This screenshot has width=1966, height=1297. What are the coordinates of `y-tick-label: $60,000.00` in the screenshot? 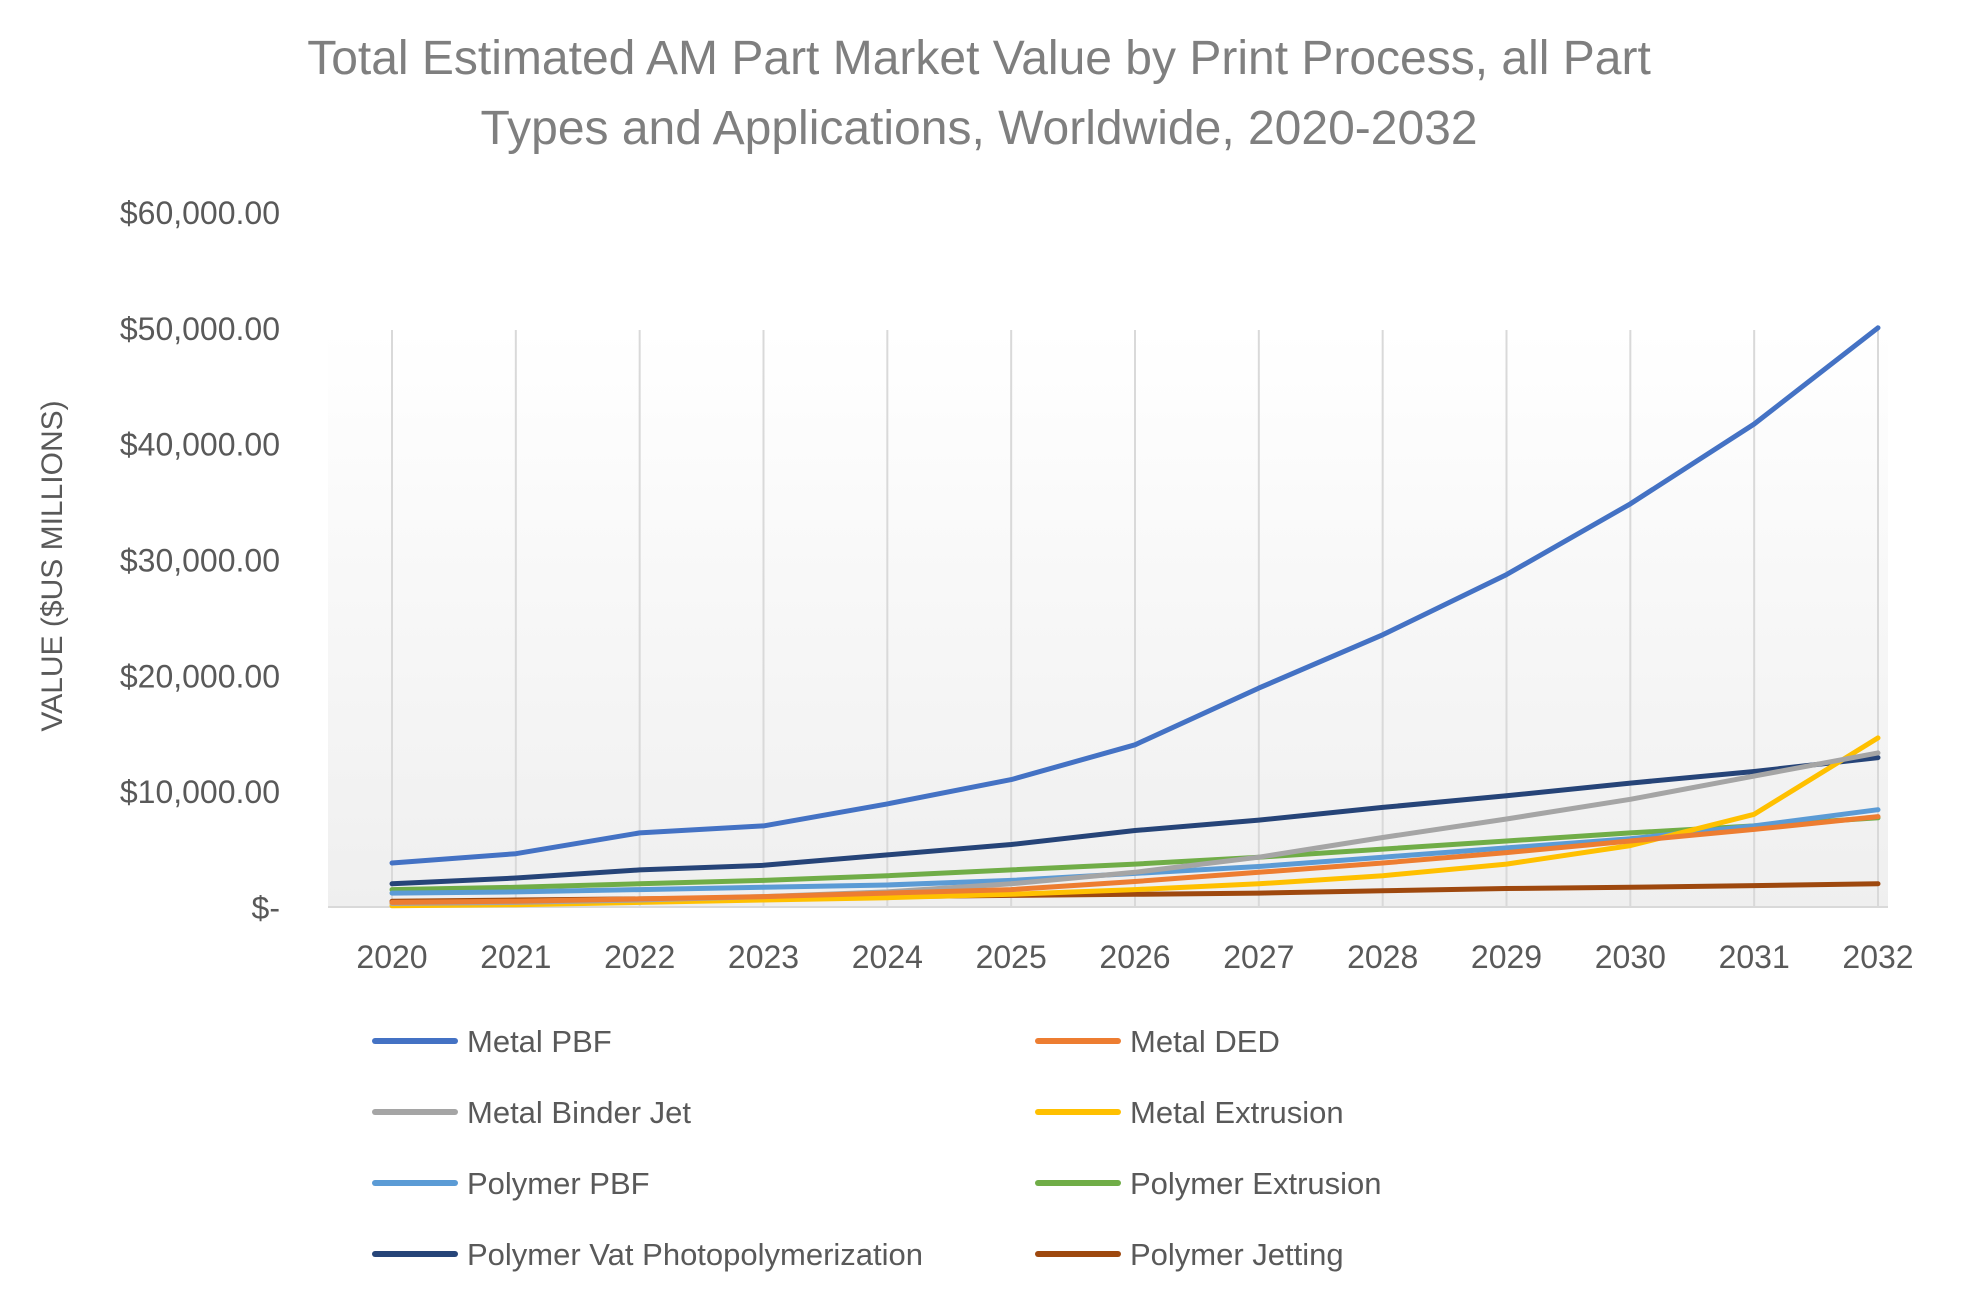 It's located at (200, 213).